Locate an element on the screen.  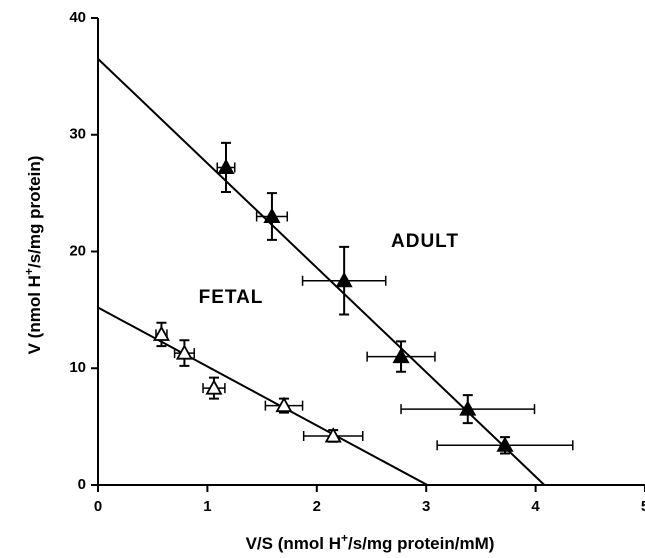
x-axis-label: V/S (nmol H+/s/mg protein/mM) is located at coordinates (370, 542).